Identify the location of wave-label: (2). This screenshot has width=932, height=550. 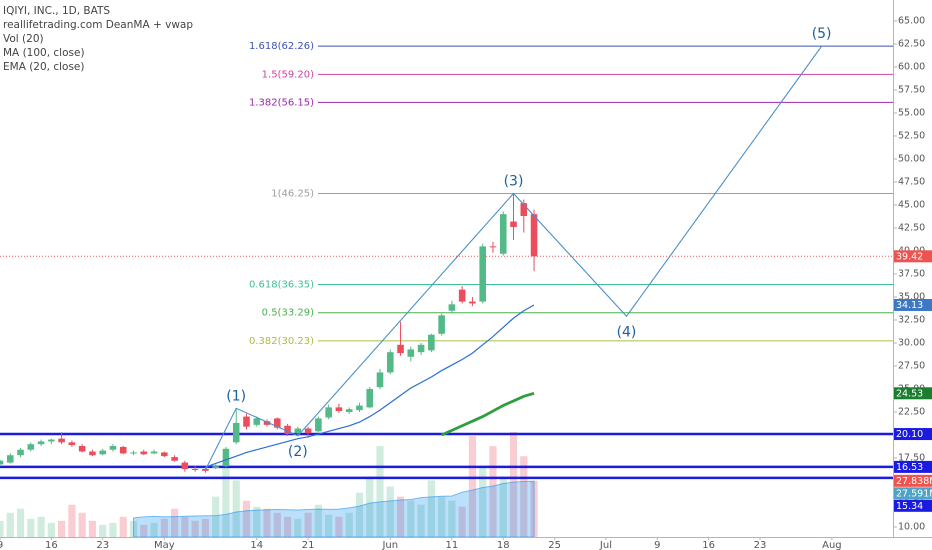
(298, 452).